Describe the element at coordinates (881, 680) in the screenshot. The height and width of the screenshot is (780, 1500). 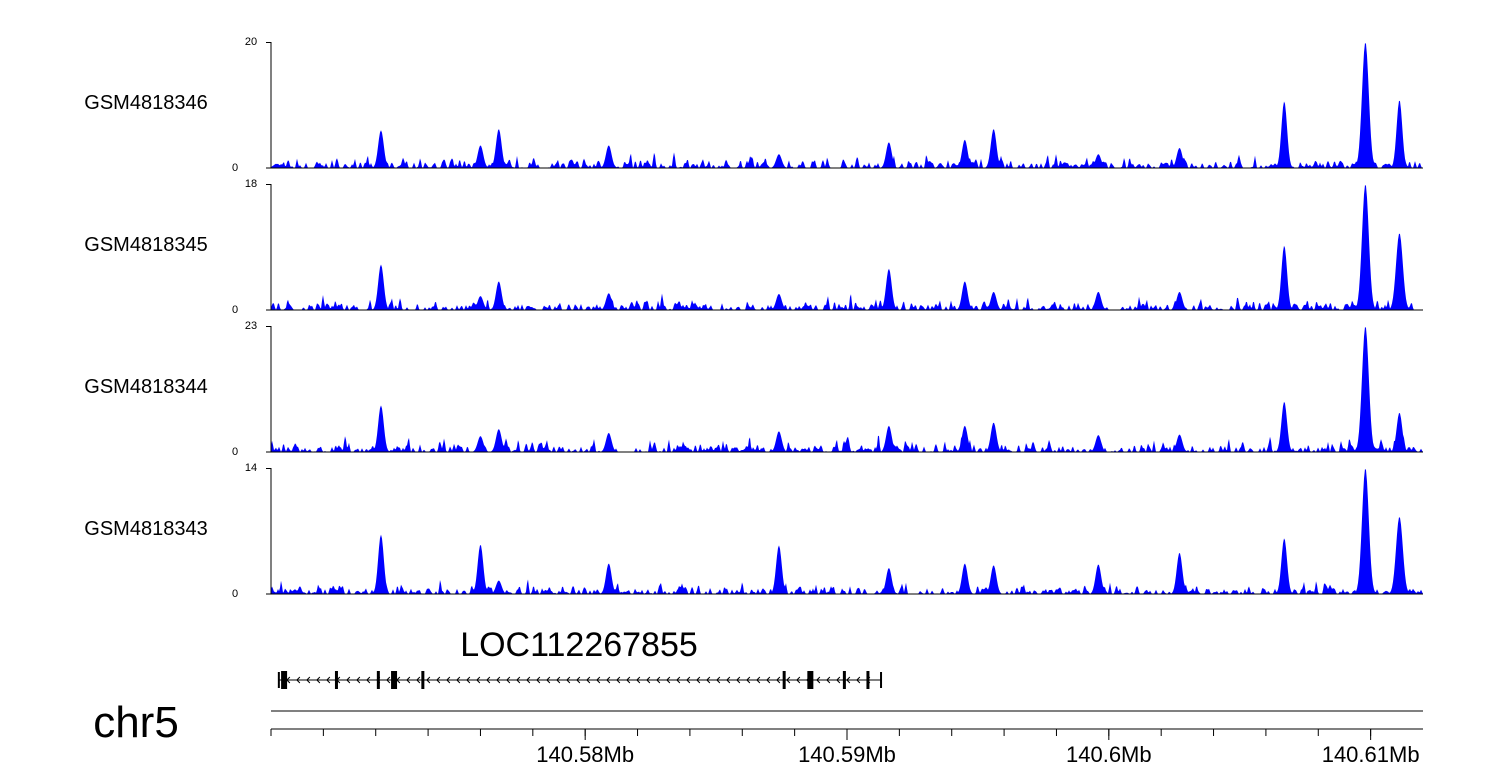
I see `gene-end-mark` at that location.